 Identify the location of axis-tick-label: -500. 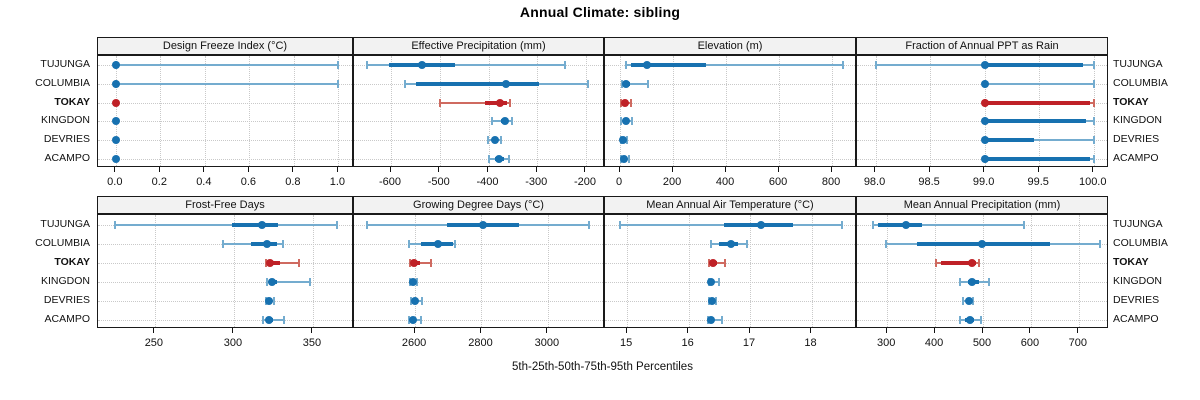
(438, 182).